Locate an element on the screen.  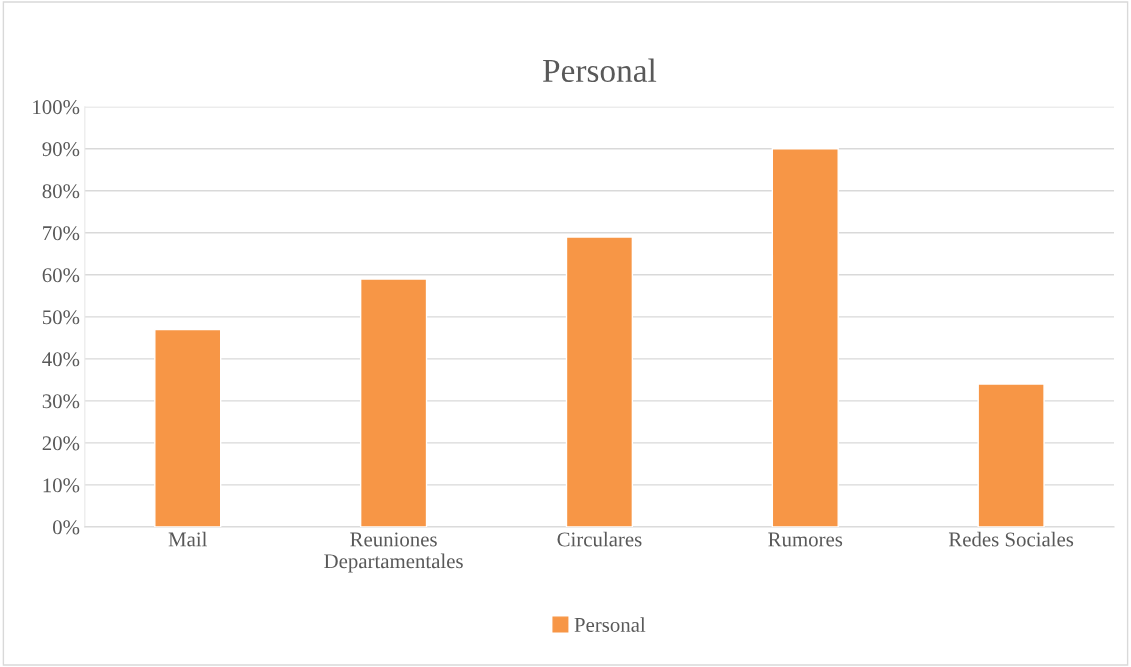
y-tick-label: 20% is located at coordinates (61, 443).